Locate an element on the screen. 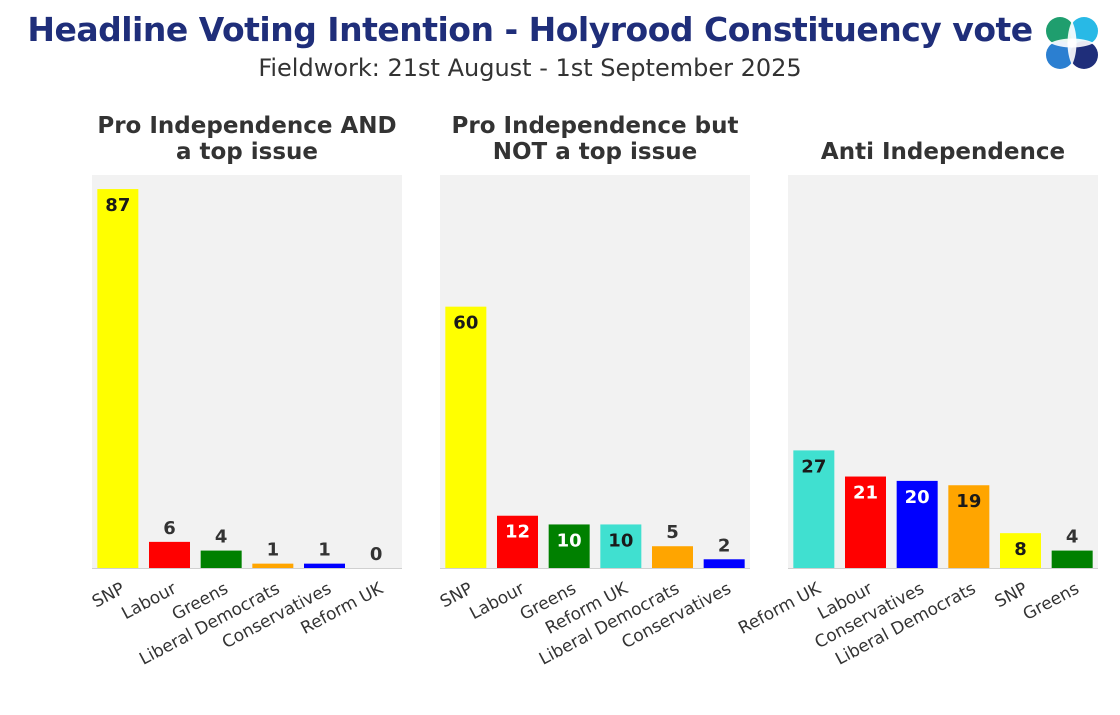  company-logo-icon is located at coordinates (1072, 43).